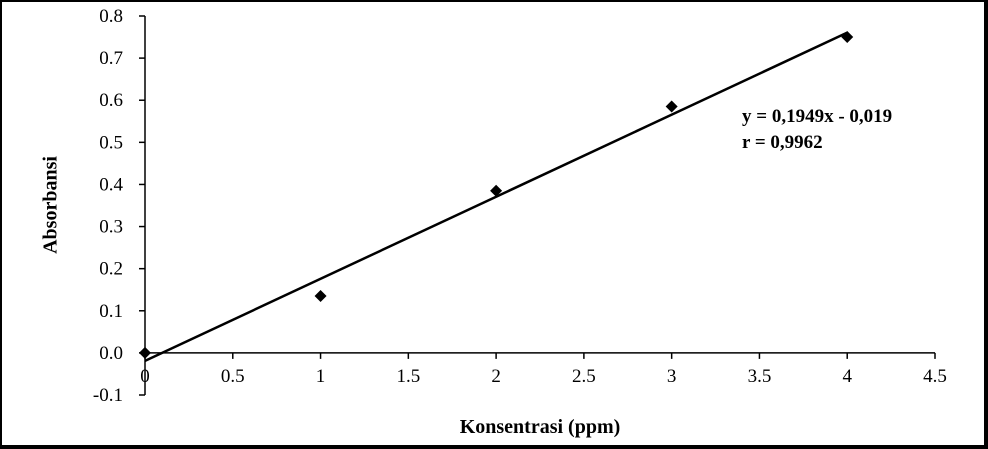 The height and width of the screenshot is (449, 988). Describe the element at coordinates (321, 376) in the screenshot. I see `x-tick-label: 1` at that location.